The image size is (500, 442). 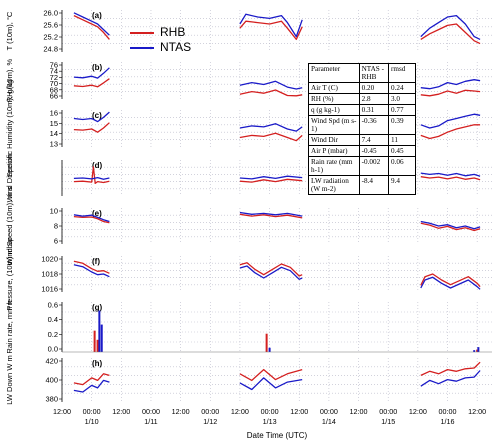 I want to click on x-tick-date: 1/11, so click(x=150, y=421).